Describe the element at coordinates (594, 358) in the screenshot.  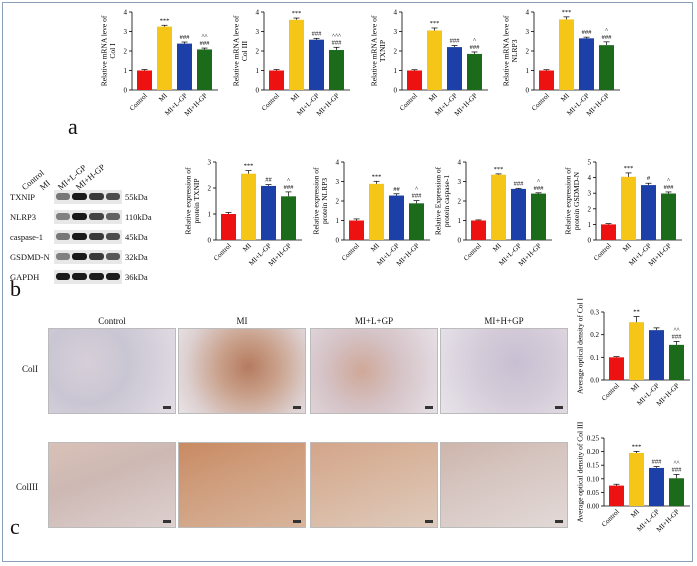
I see `chart-tick-label: 0.1` at that location.